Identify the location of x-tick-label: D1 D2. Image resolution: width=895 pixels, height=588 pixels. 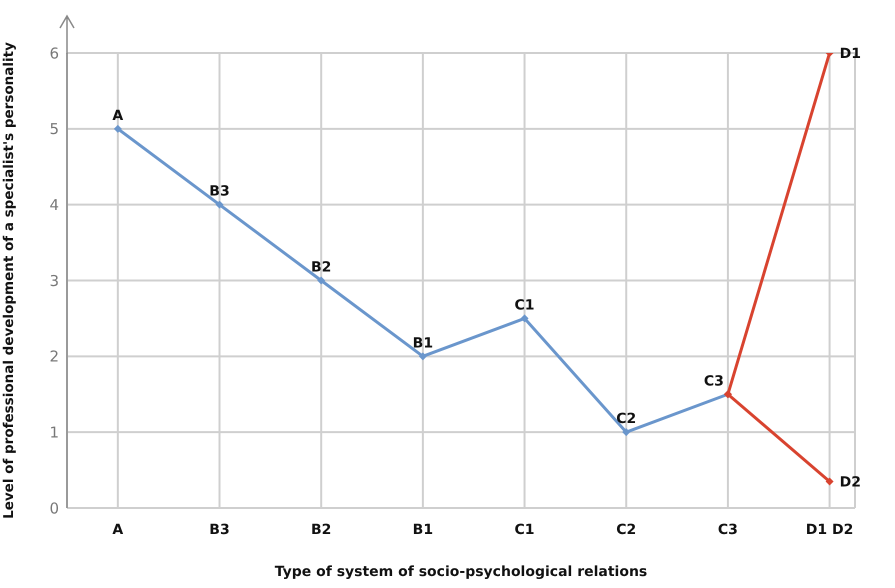
(830, 530).